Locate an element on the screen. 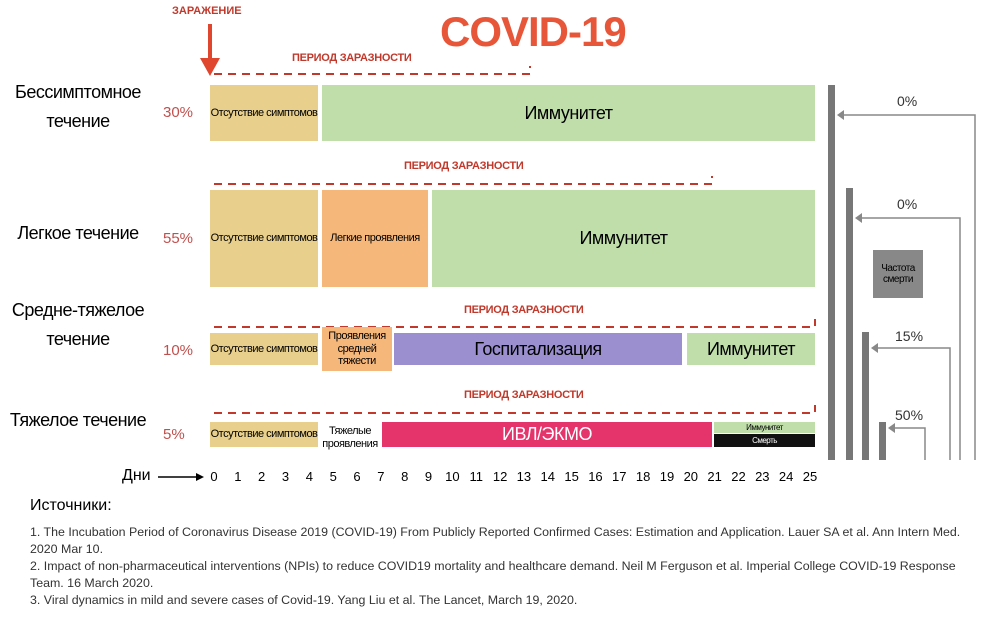 Image resolution: width=992 pixels, height=617 pixels. day-tick: 21 is located at coordinates (714, 476).